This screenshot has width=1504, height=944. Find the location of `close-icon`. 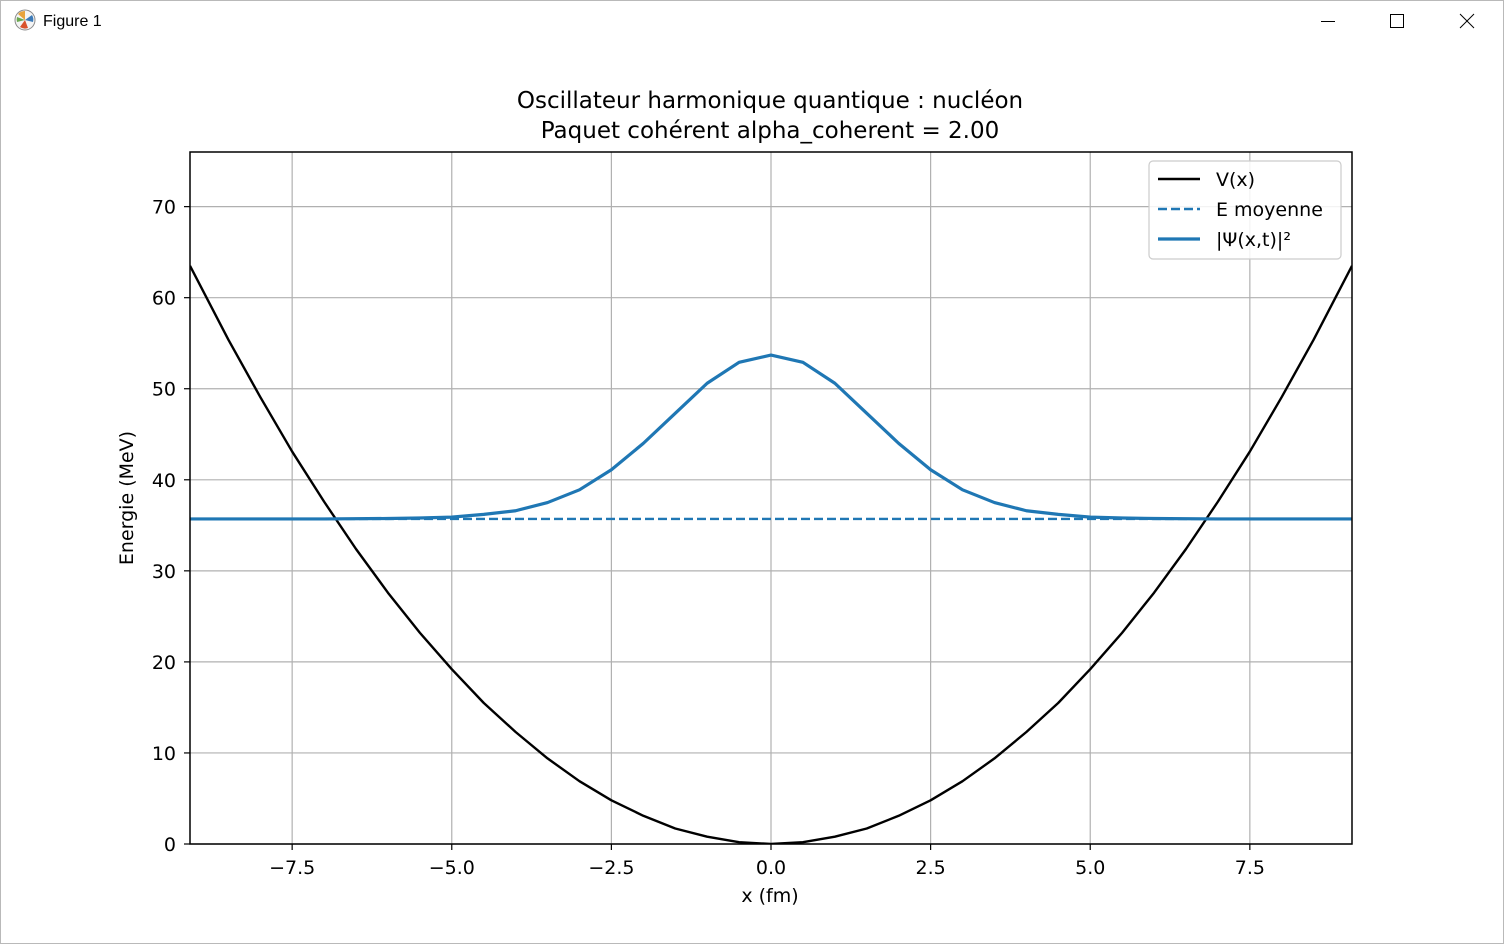

close-icon is located at coordinates (1467, 21).